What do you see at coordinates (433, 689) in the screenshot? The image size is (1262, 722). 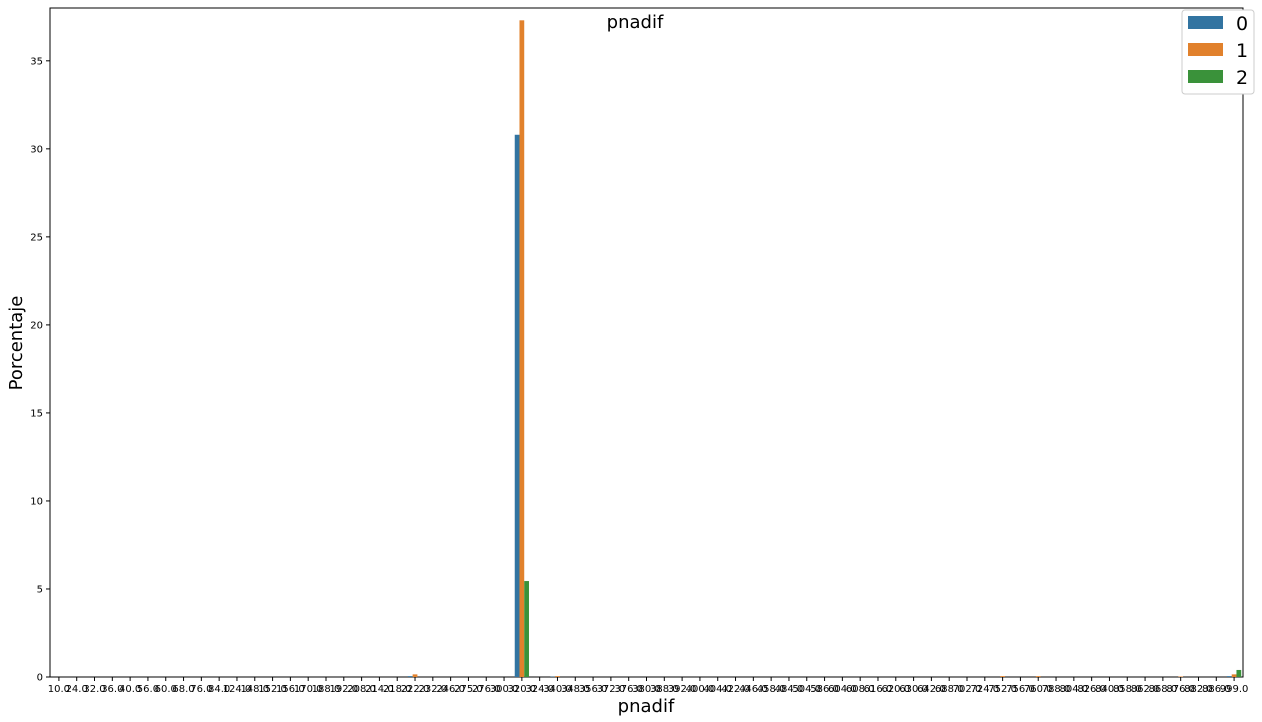 I see `x-tick-label: 232.0` at bounding box center [433, 689].